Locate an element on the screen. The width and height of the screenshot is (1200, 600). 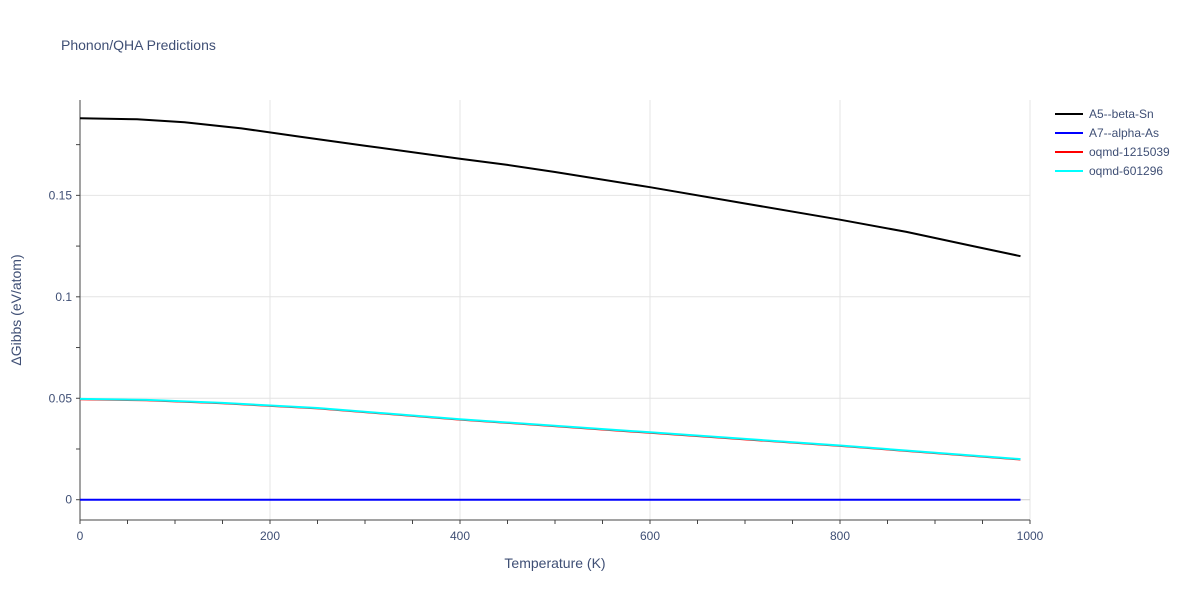
x-axis-title: Temperature (K) is located at coordinates (554, 563).